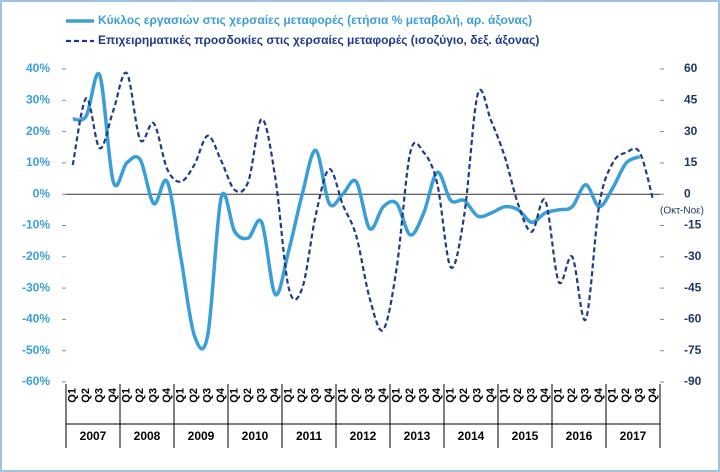 The image size is (720, 472). Describe the element at coordinates (693, 350) in the screenshot. I see `y2-tick-label: -75` at that location.